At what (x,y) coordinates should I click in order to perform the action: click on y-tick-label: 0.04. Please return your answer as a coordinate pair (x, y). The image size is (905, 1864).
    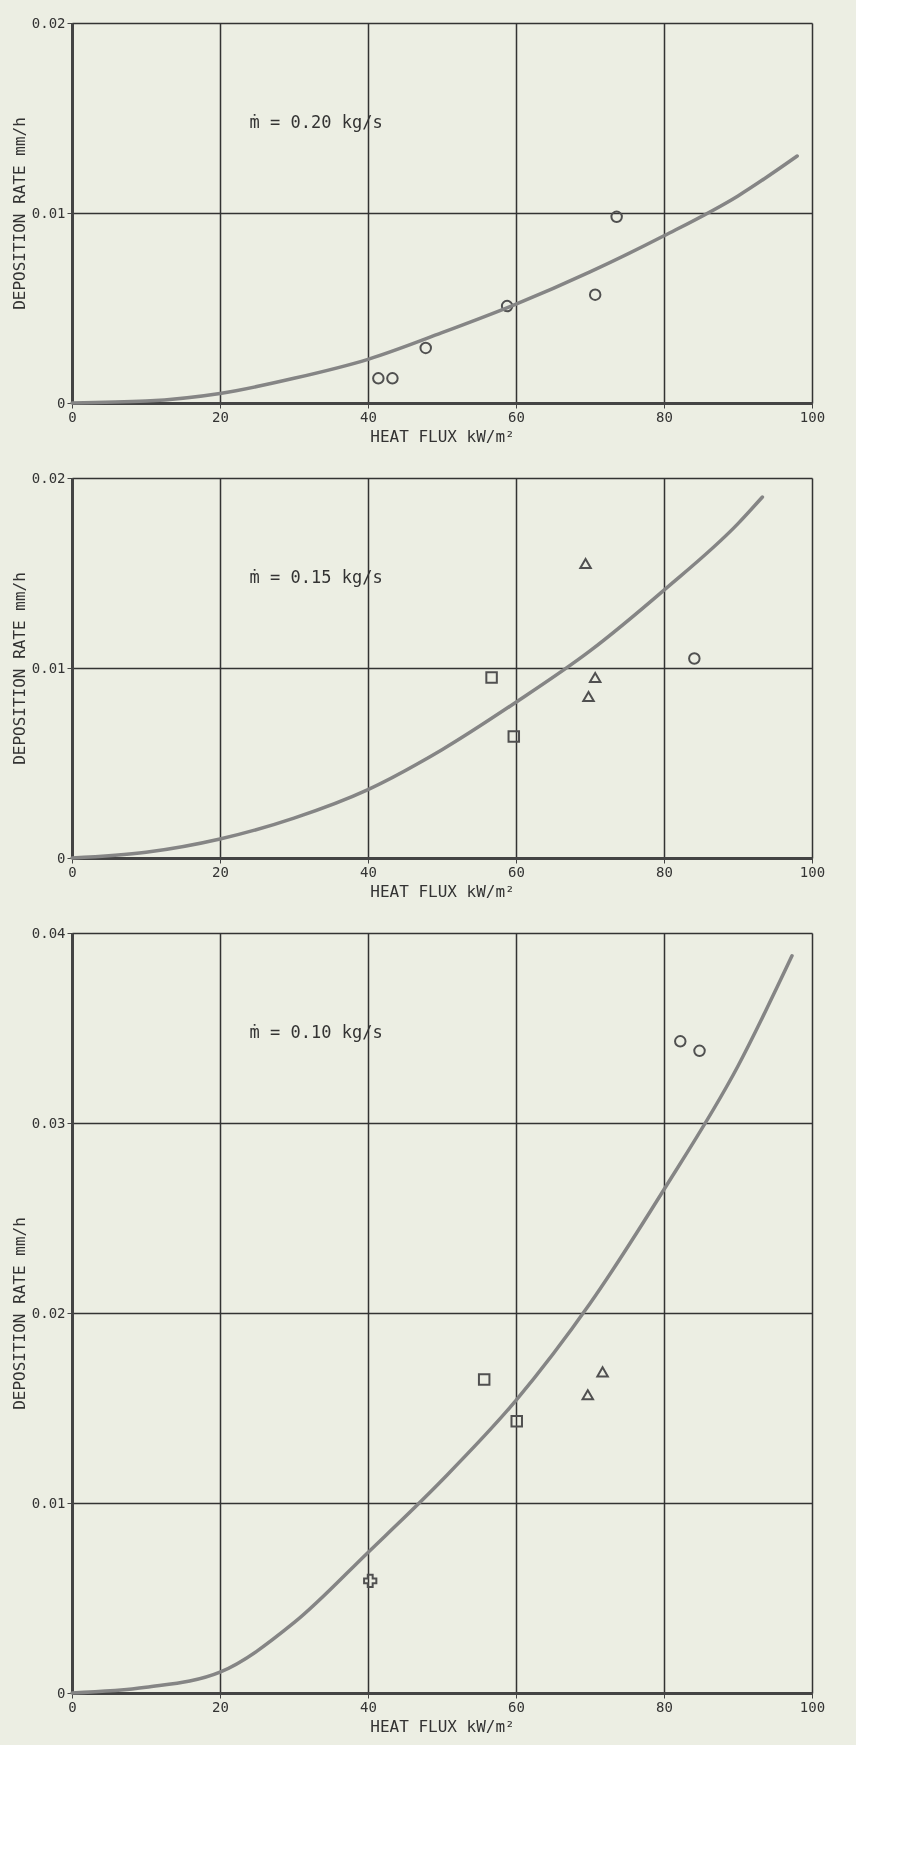
    Looking at the image, I should click on (48, 932).